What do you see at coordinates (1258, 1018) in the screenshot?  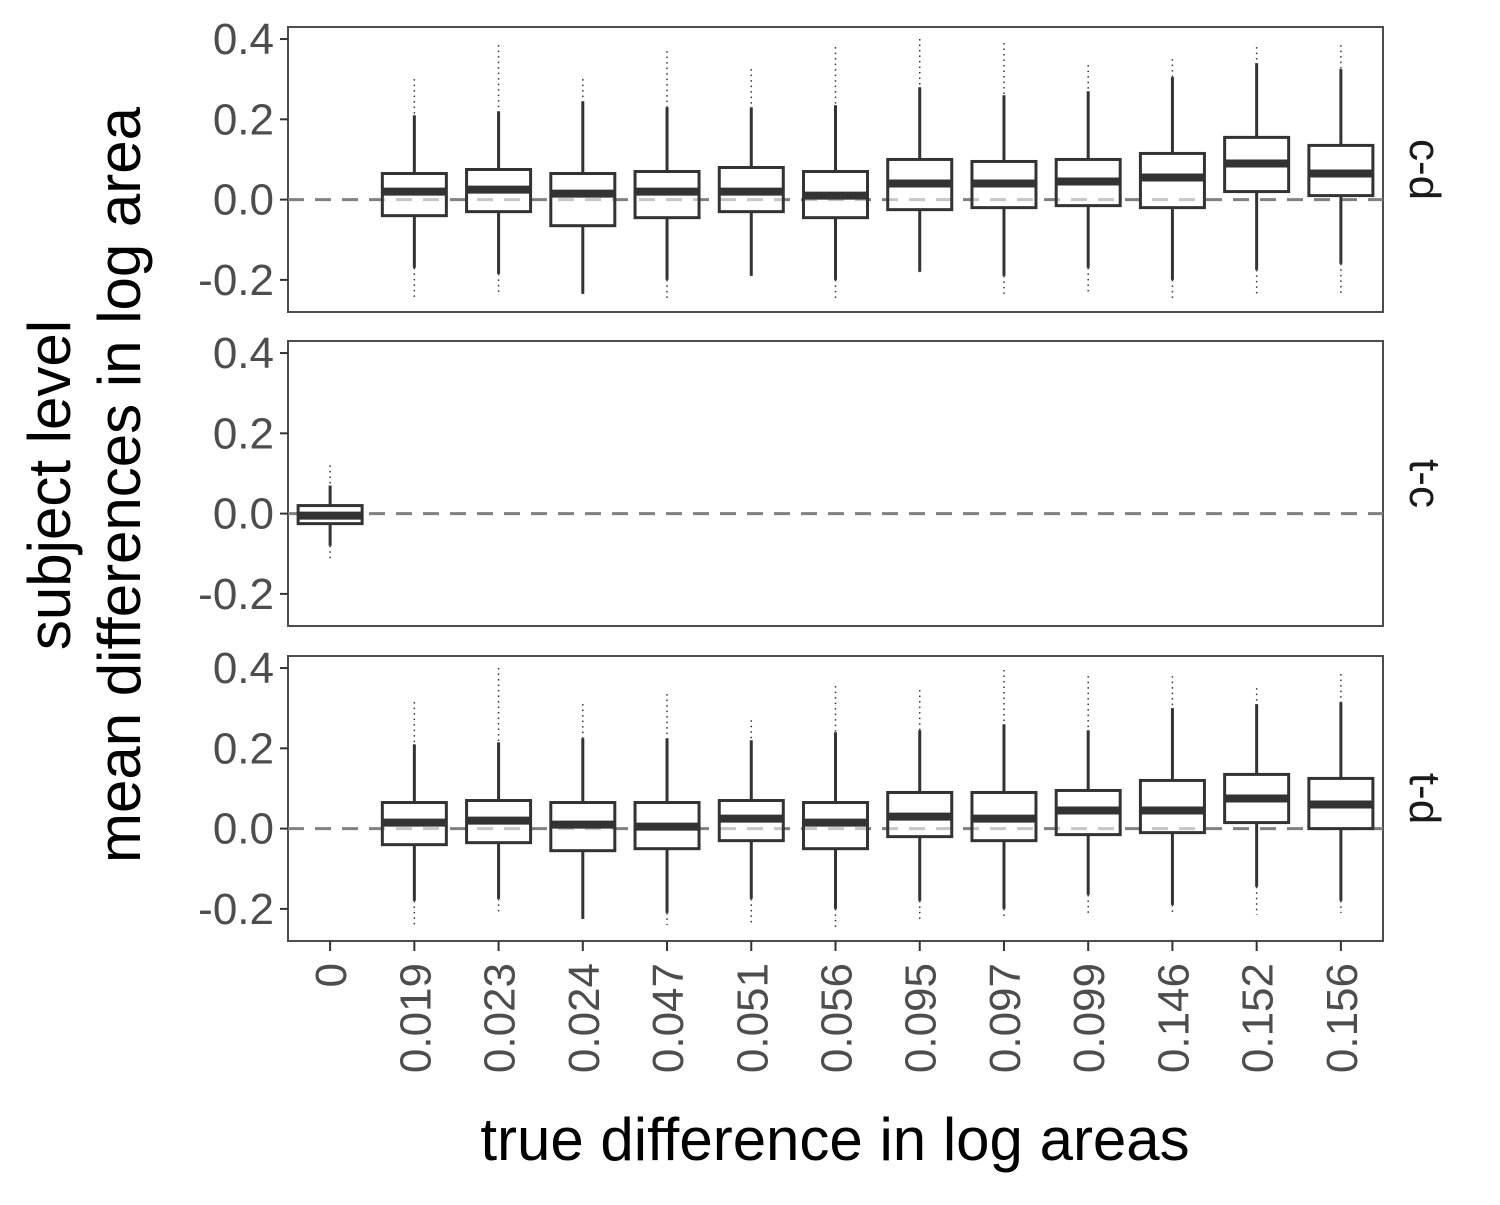 I see `x-tick-label: 0.152` at bounding box center [1258, 1018].